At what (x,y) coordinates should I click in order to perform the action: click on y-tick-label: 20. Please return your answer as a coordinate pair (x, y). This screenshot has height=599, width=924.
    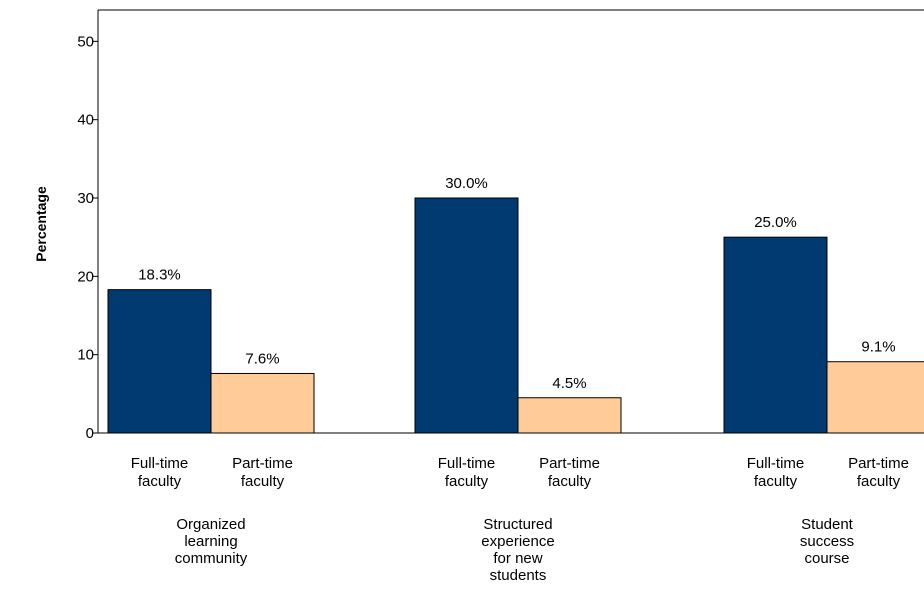
    Looking at the image, I should click on (85, 276).